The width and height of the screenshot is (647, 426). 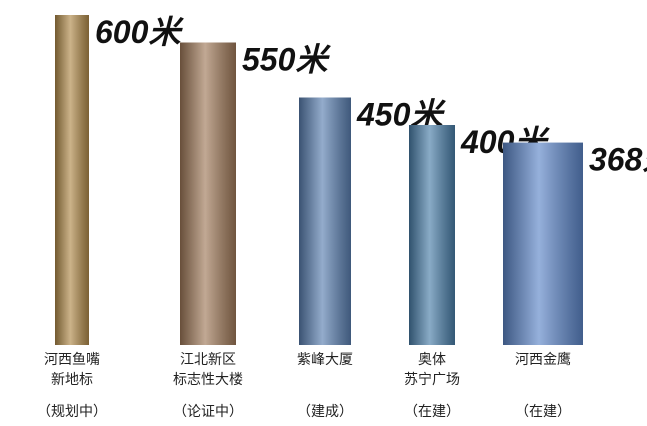 What do you see at coordinates (432, 359) in the screenshot?
I see `category-label: 奥体` at bounding box center [432, 359].